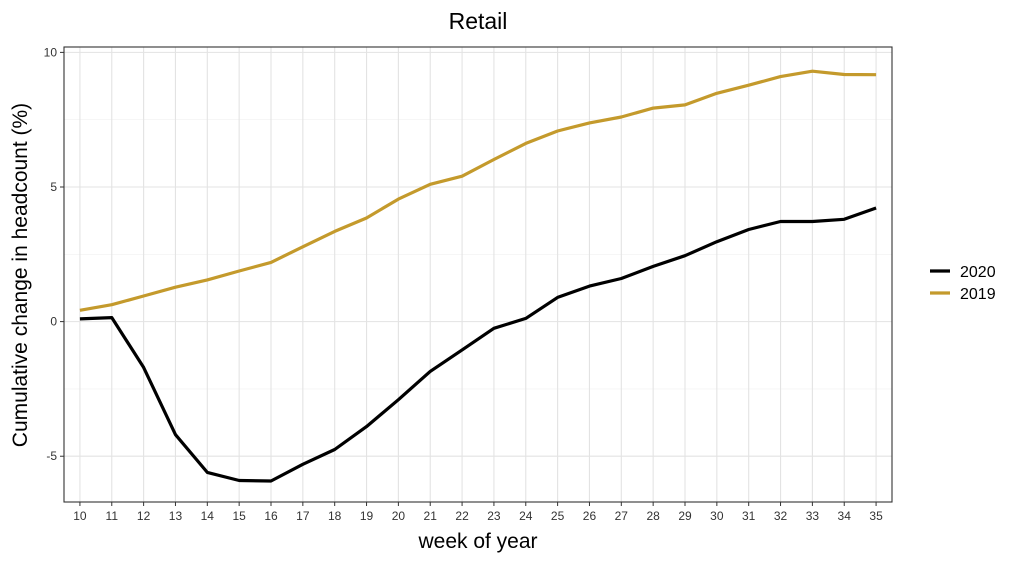  What do you see at coordinates (717, 516) in the screenshot?
I see `x-tick-label: 30` at bounding box center [717, 516].